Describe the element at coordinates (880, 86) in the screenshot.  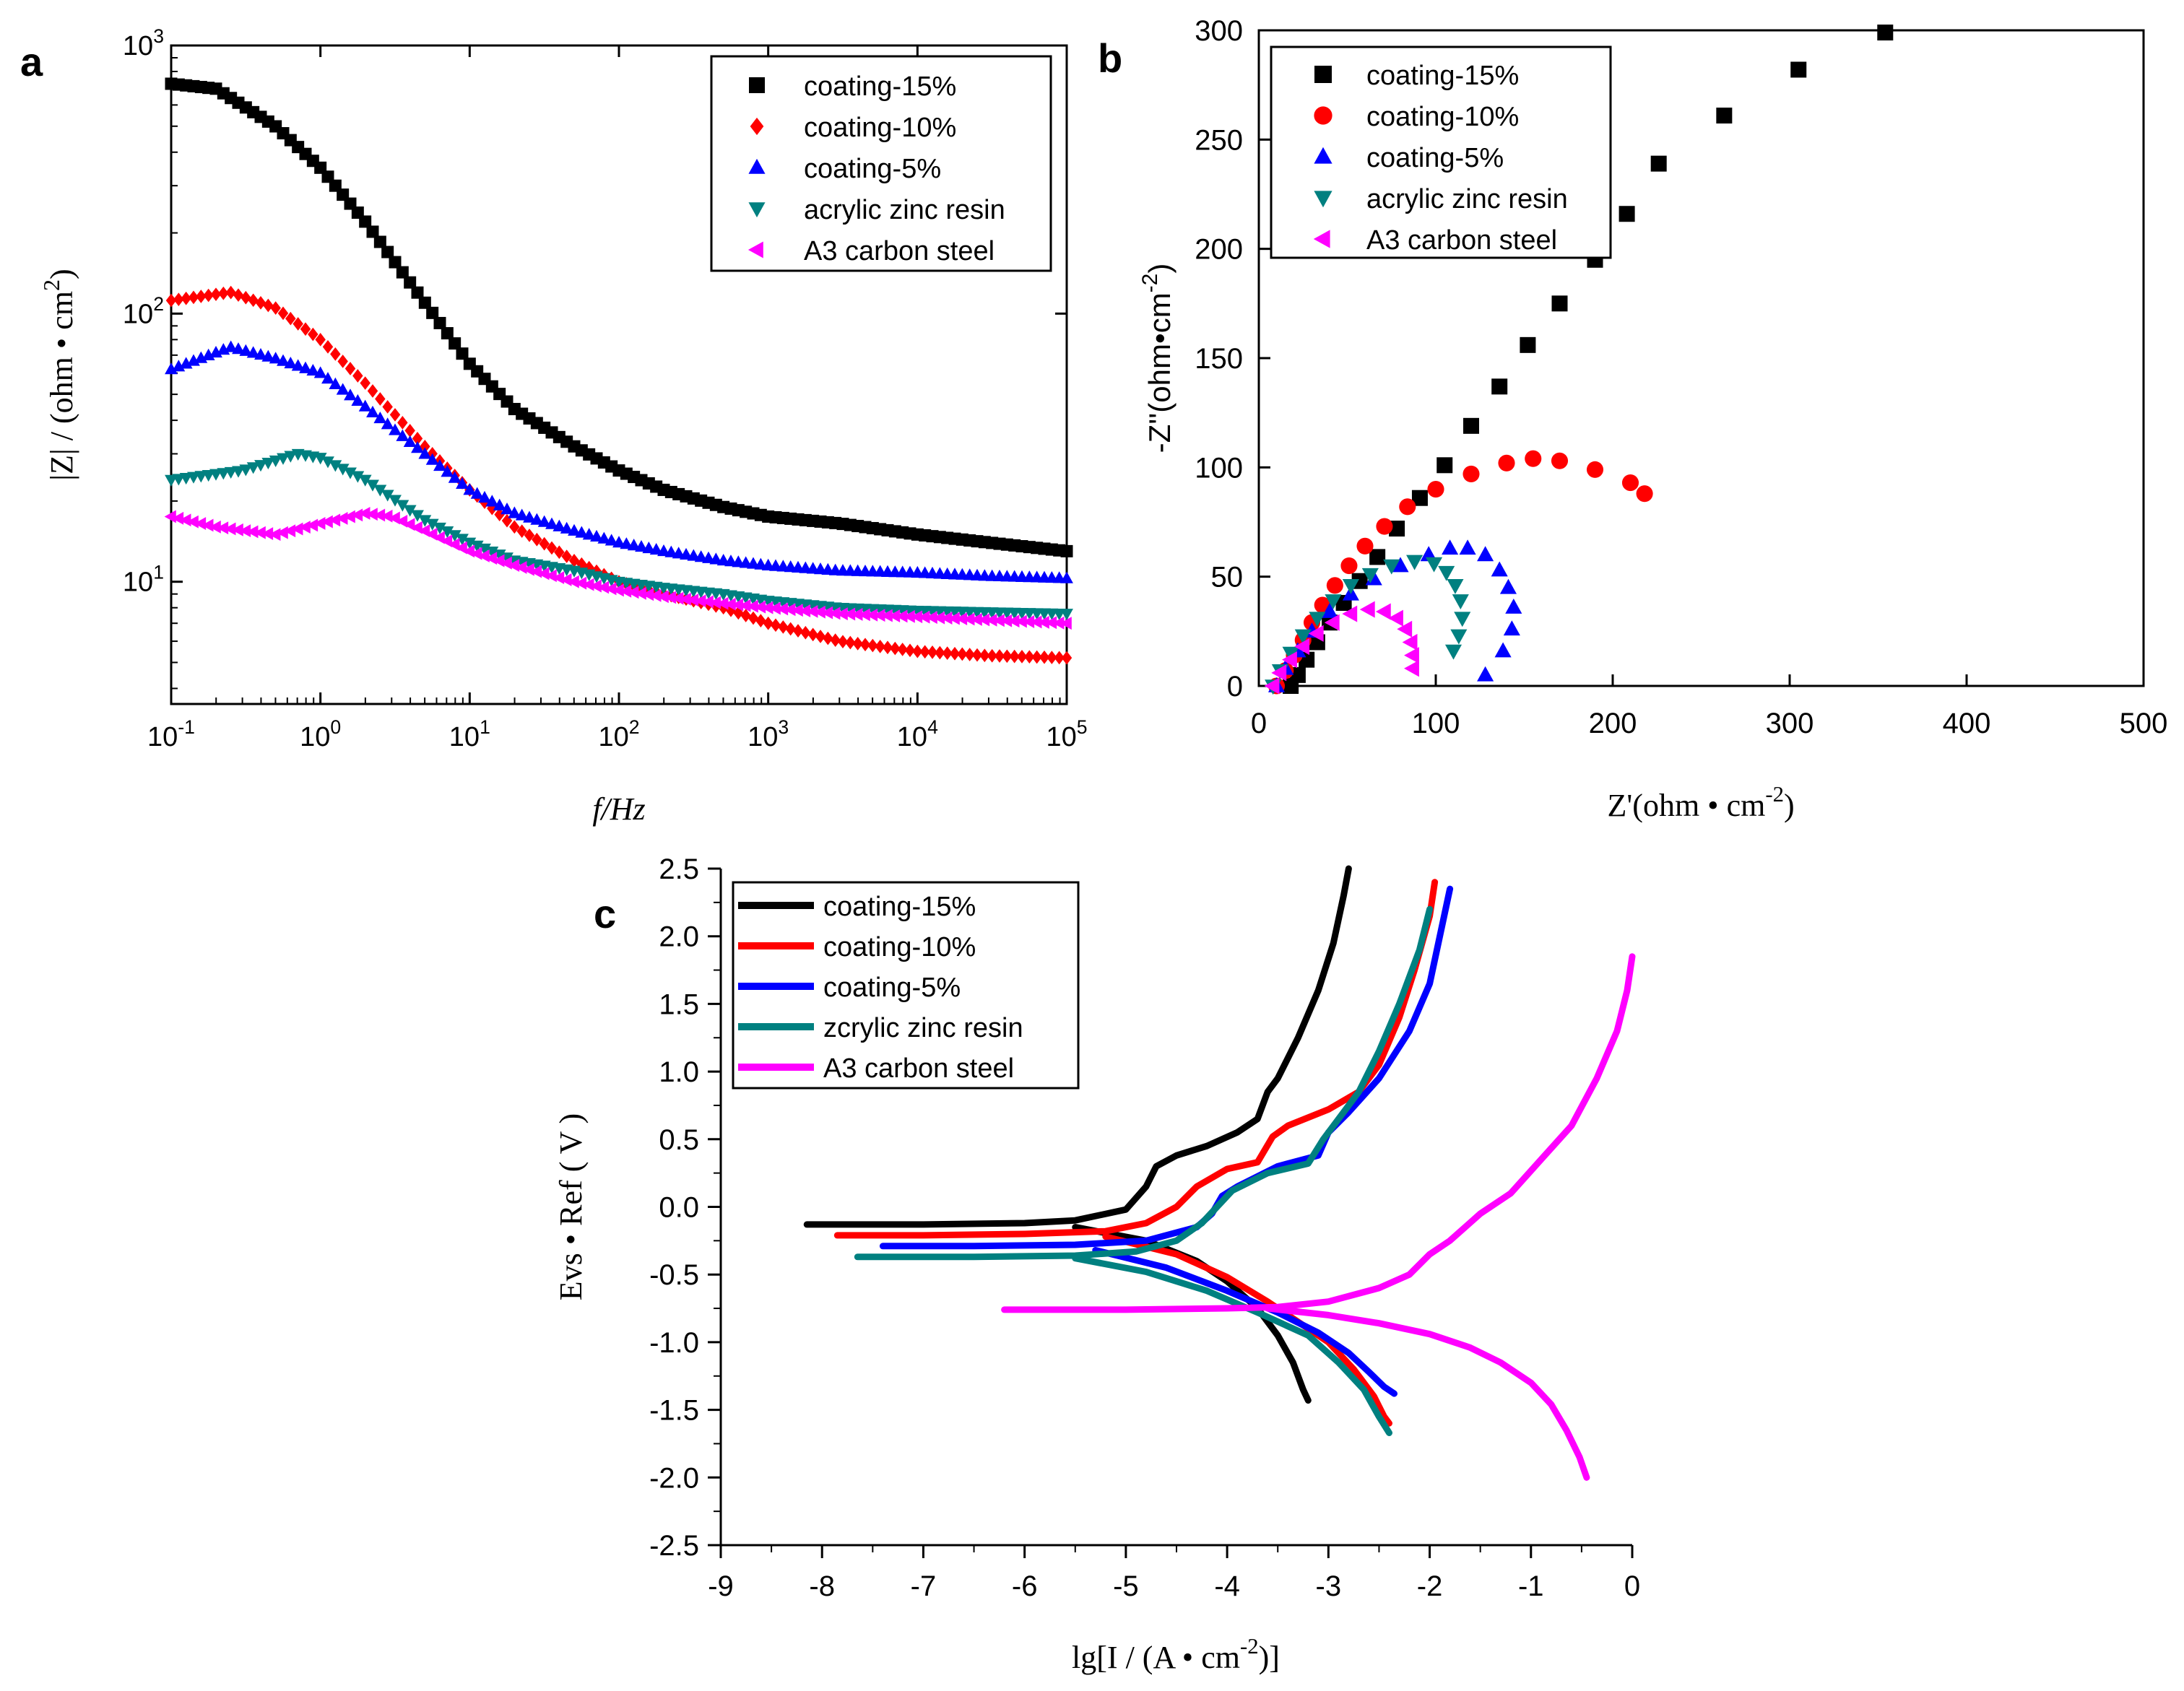
I see `legend-label-a: coating-15%` at that location.